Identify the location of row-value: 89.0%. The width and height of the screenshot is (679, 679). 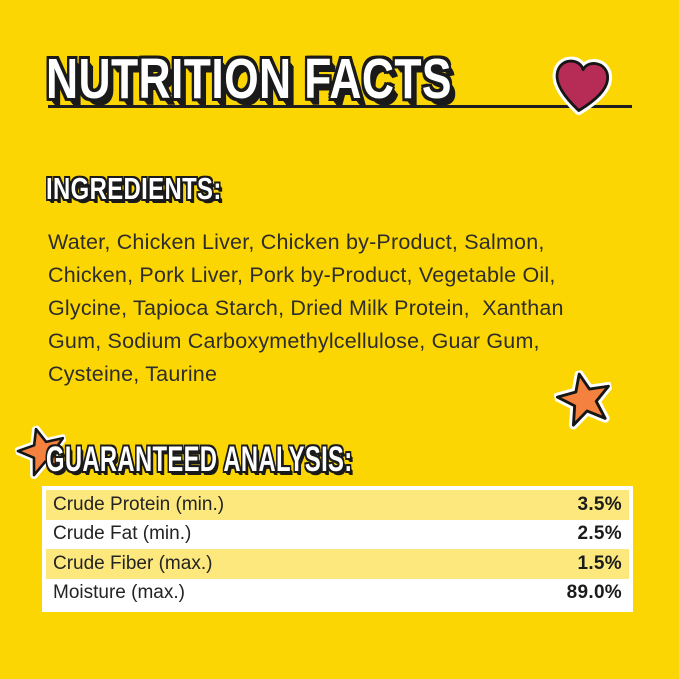
(594, 593).